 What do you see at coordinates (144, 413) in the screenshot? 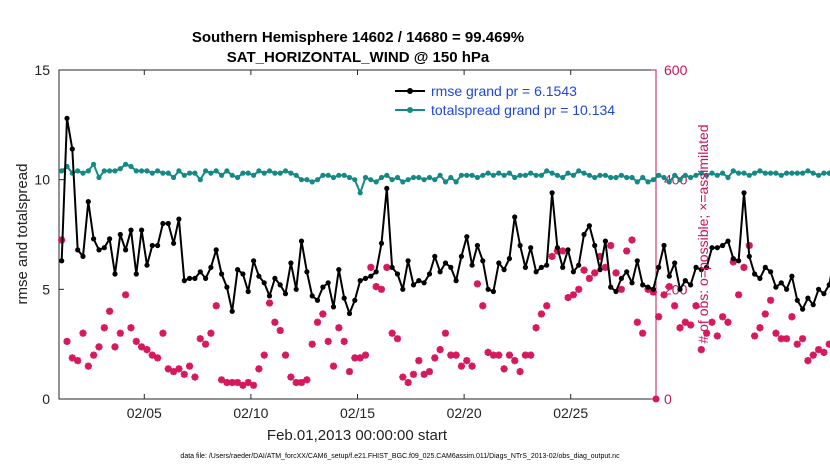
I see `x-tick-label: 02/05` at bounding box center [144, 413].